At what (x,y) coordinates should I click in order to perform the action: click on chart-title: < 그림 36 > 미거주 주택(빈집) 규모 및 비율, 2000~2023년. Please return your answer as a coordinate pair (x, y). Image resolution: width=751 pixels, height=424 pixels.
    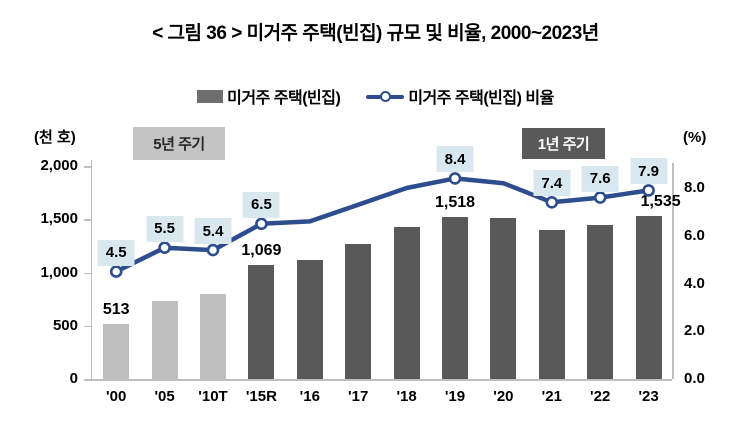
    Looking at the image, I should click on (375, 33).